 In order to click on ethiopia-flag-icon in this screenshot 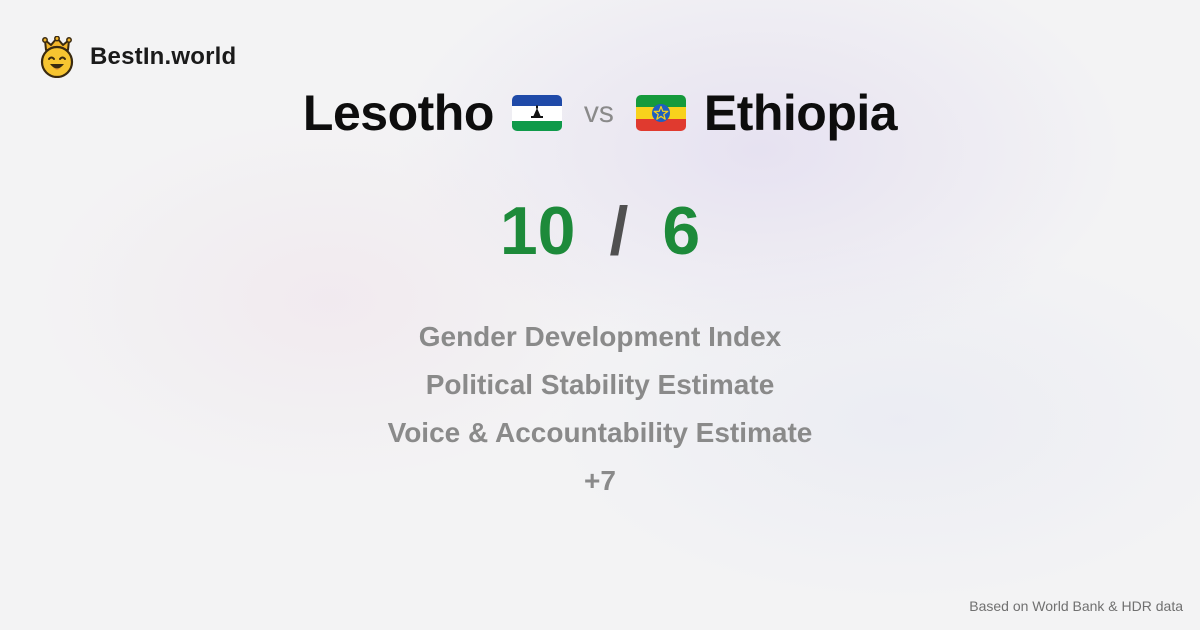, I will do `click(660, 113)`.